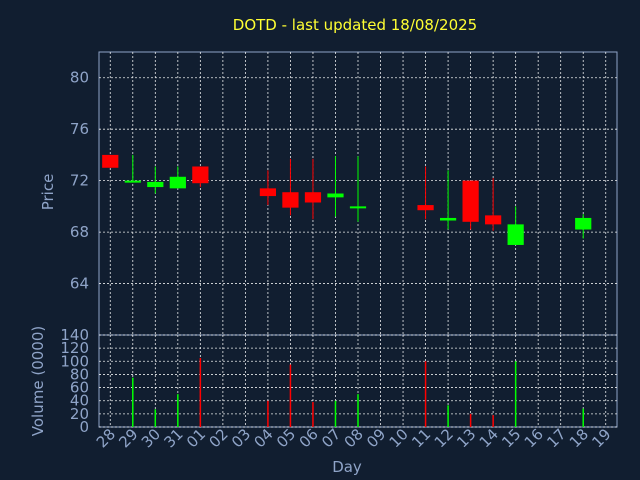 This screenshot has height=480, width=640. What do you see at coordinates (79, 414) in the screenshot?
I see `volume-tick-label: 20` at bounding box center [79, 414].